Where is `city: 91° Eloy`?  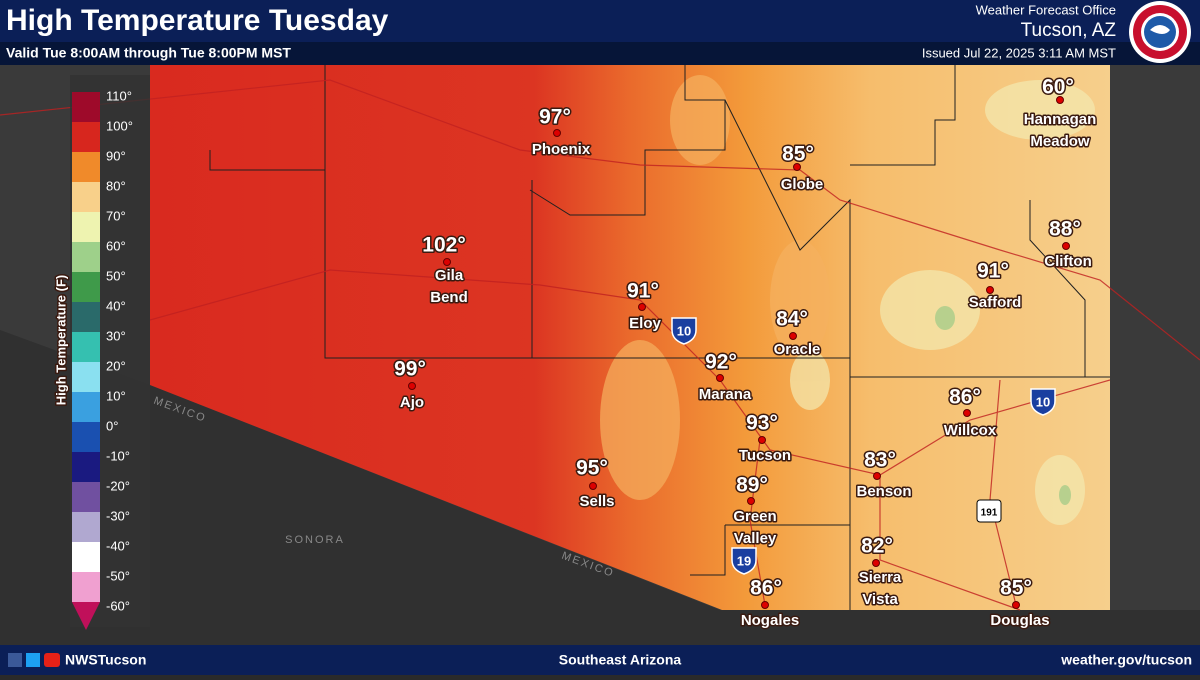 city: 91° Eloy is located at coordinates (644, 305).